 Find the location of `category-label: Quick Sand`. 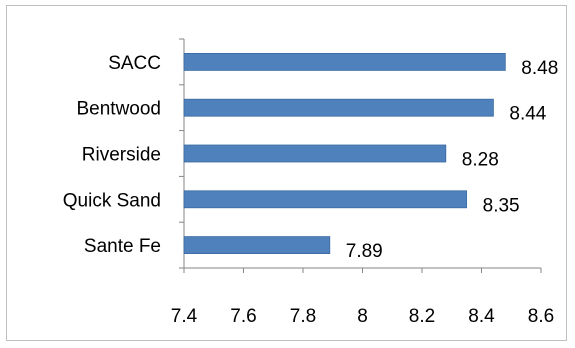

category-label: Quick Sand is located at coordinates (112, 200).